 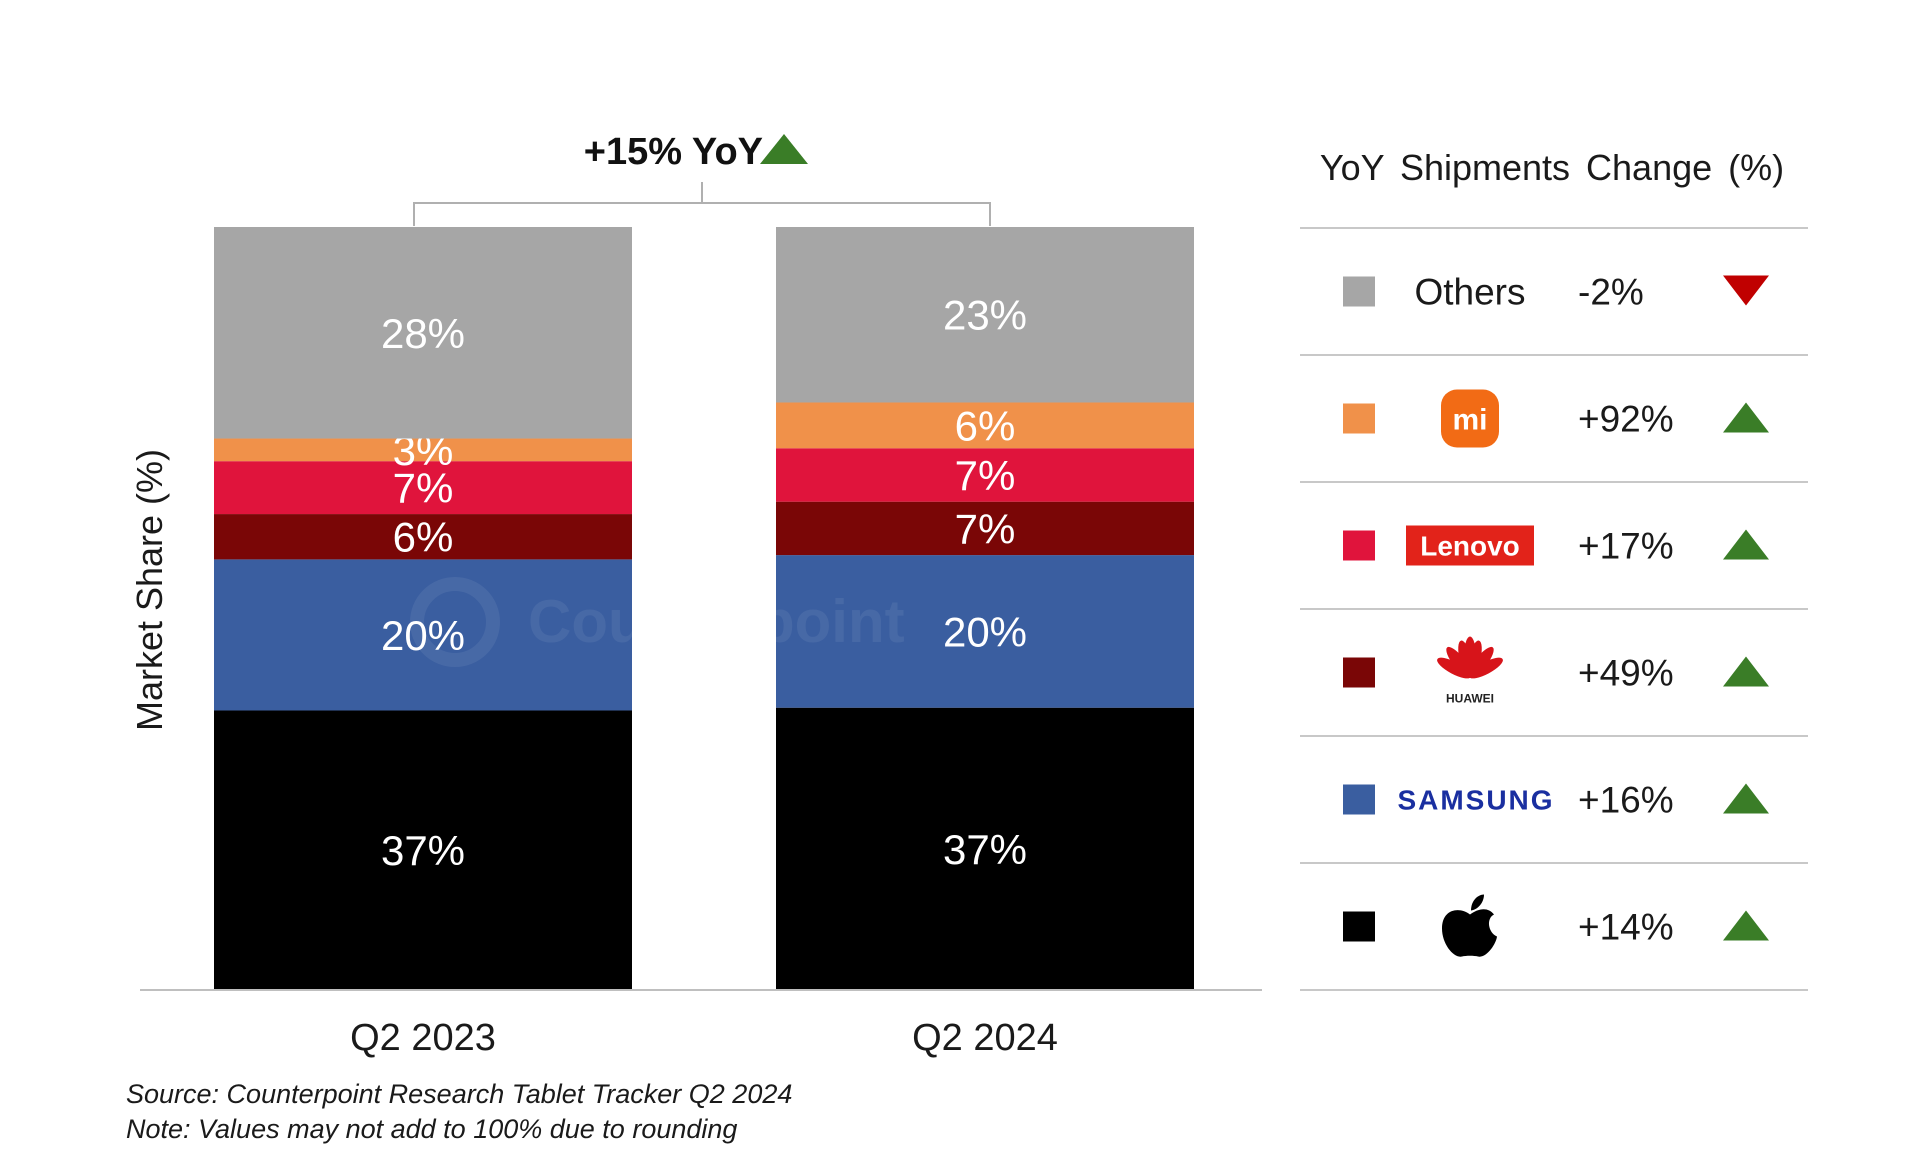 What do you see at coordinates (1552, 167) in the screenshot?
I see `legend-title: YoY Shipments Change (%)` at bounding box center [1552, 167].